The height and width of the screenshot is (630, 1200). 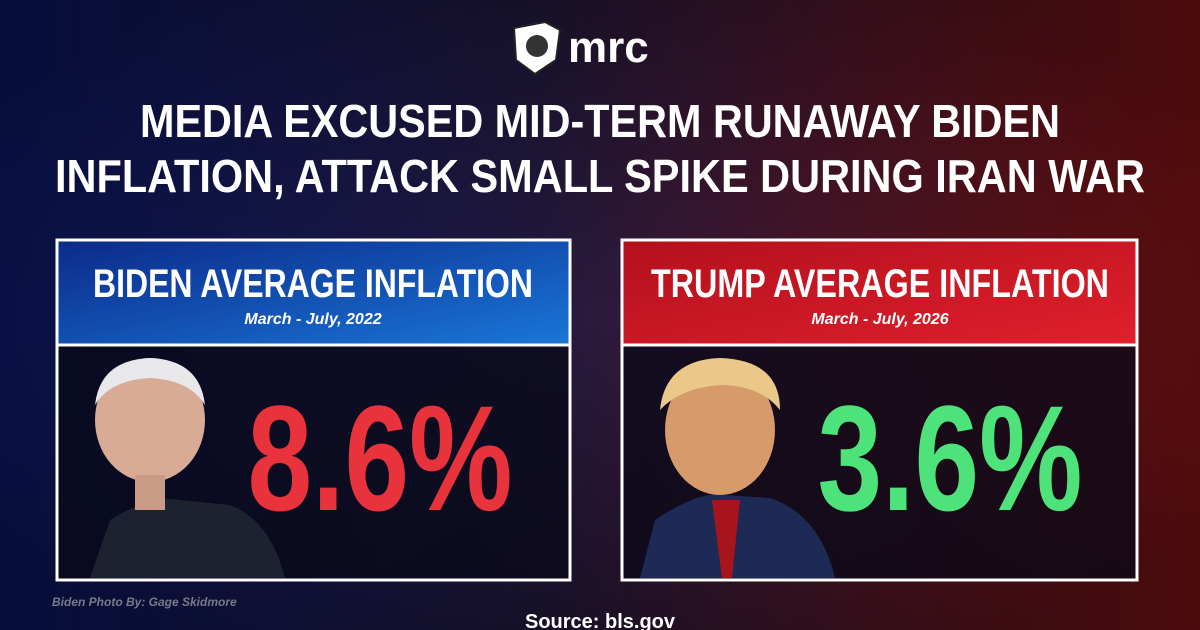 What do you see at coordinates (313, 284) in the screenshot?
I see `panel-heading: BIDEN AVERAGE INFLATION` at bounding box center [313, 284].